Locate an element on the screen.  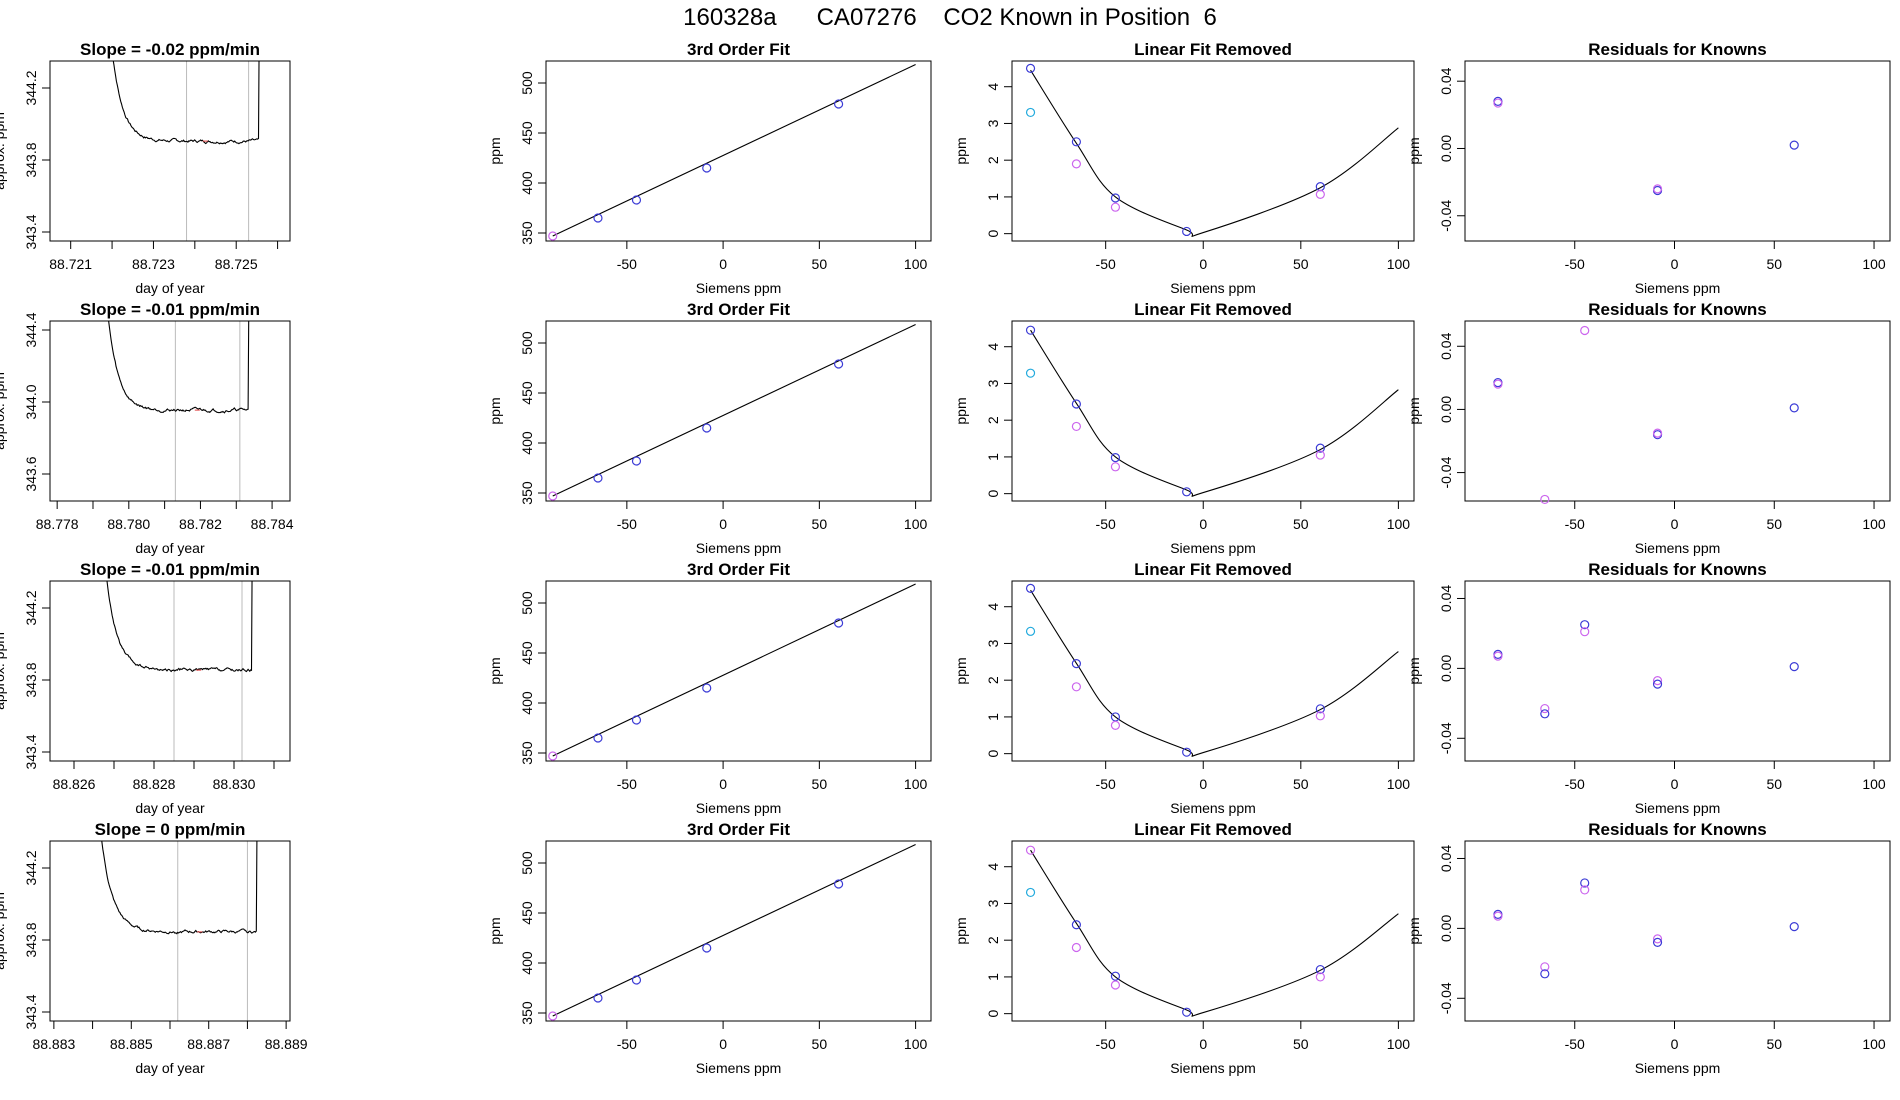
x-tick-label: 88.887 is located at coordinates (208, 1044).